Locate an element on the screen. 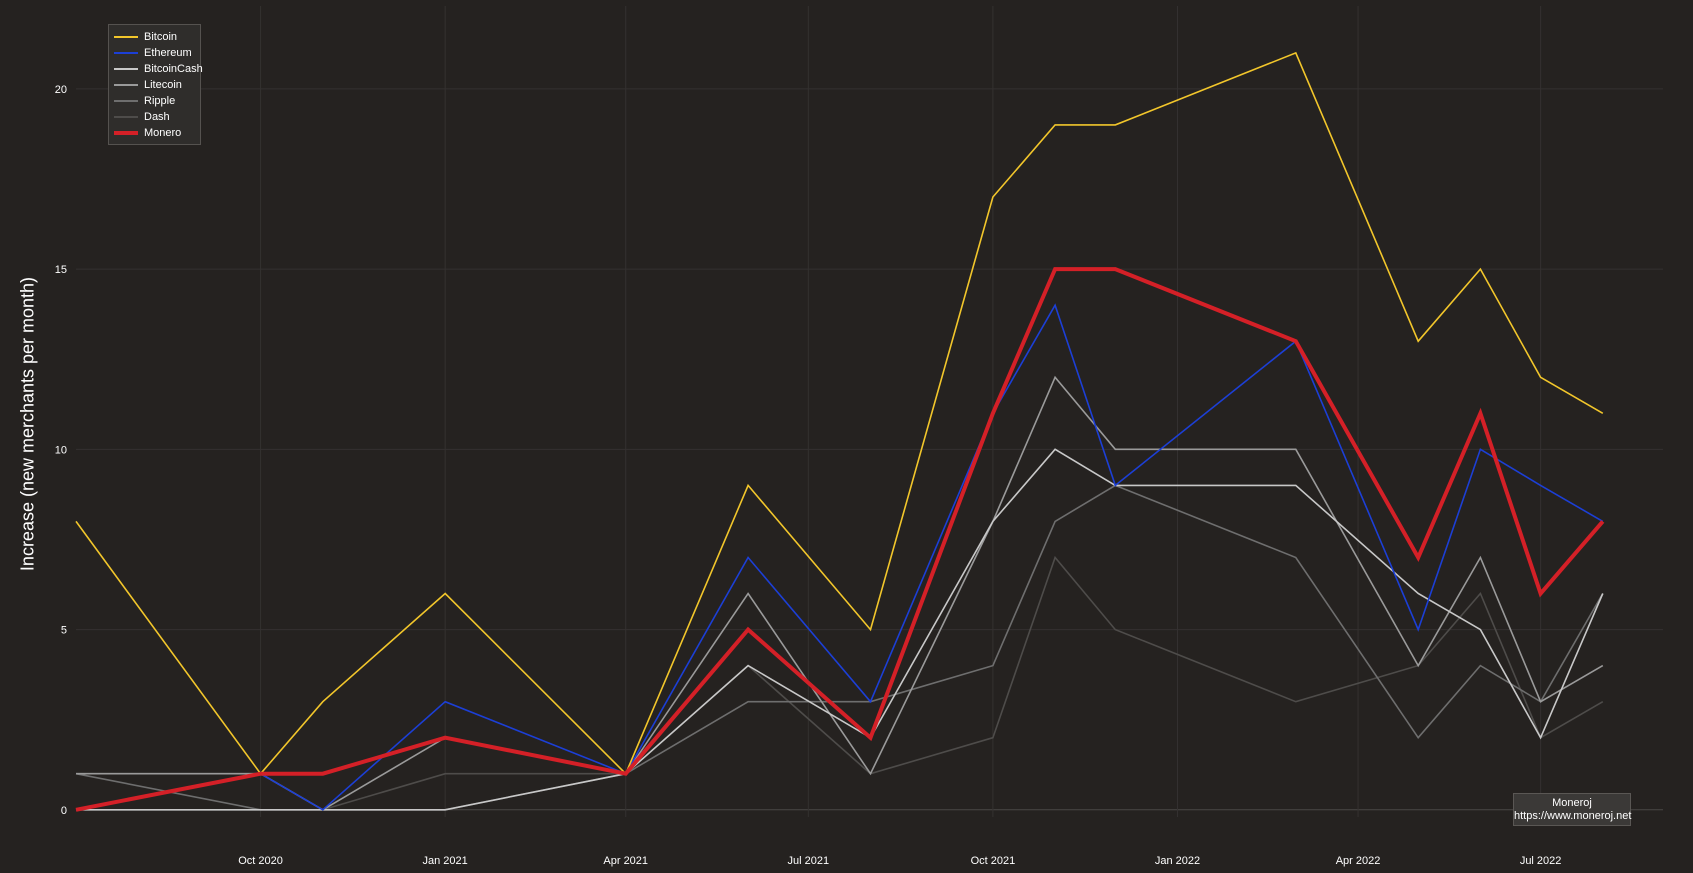 This screenshot has height=873, width=1693. legend-label: Ripple is located at coordinates (160, 101).